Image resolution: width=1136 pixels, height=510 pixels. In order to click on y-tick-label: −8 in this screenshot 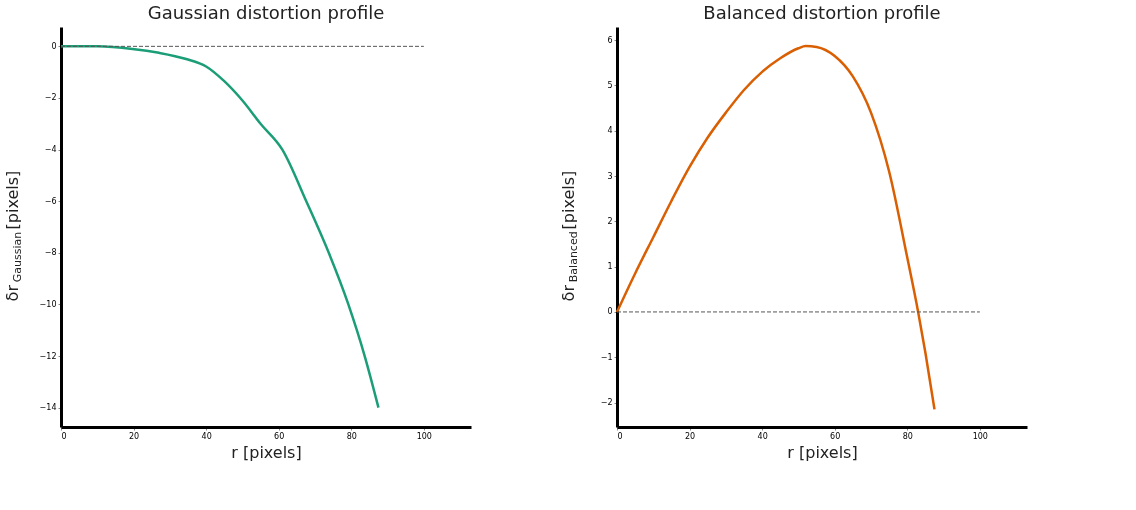, I will do `click(50, 253)`.